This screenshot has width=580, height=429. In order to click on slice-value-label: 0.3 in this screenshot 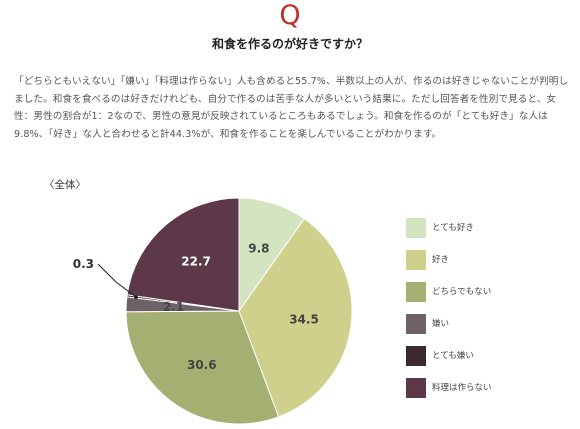, I will do `click(83, 264)`.